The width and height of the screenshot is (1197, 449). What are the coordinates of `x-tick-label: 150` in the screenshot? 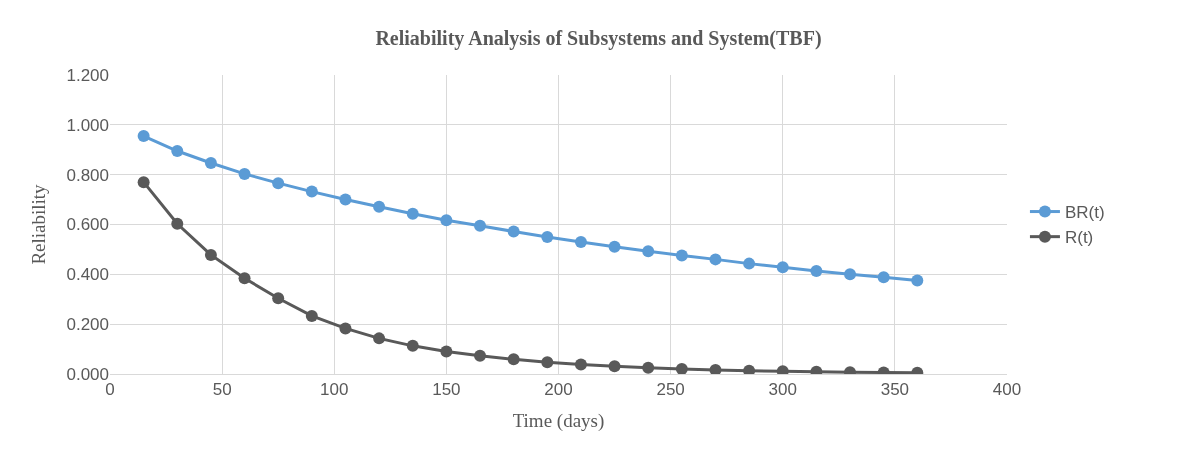 It's located at (446, 390).